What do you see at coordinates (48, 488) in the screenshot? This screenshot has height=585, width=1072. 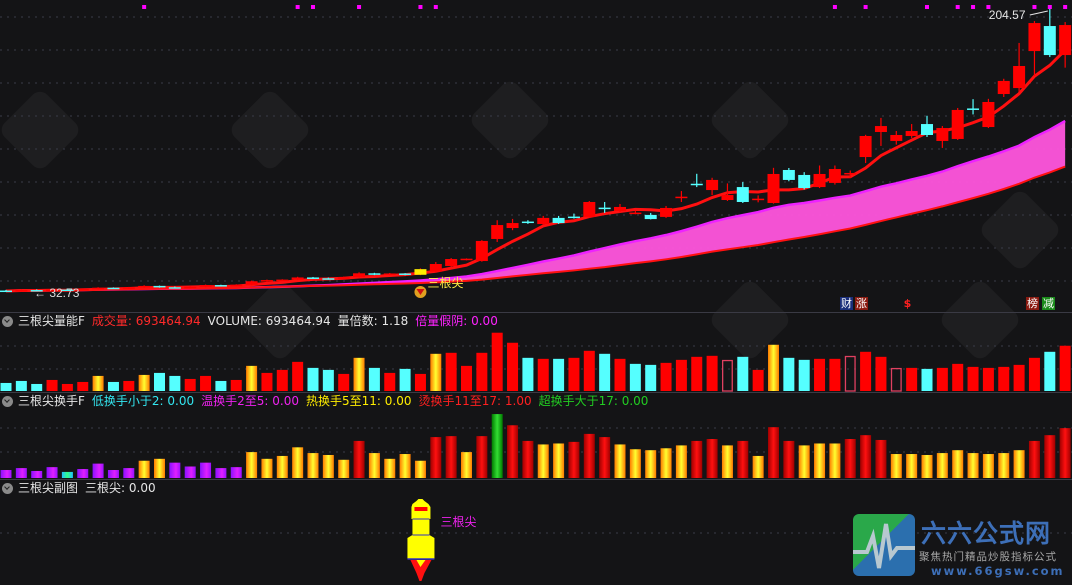 I see `sub-pane-title: 三根尖副图` at bounding box center [48, 488].